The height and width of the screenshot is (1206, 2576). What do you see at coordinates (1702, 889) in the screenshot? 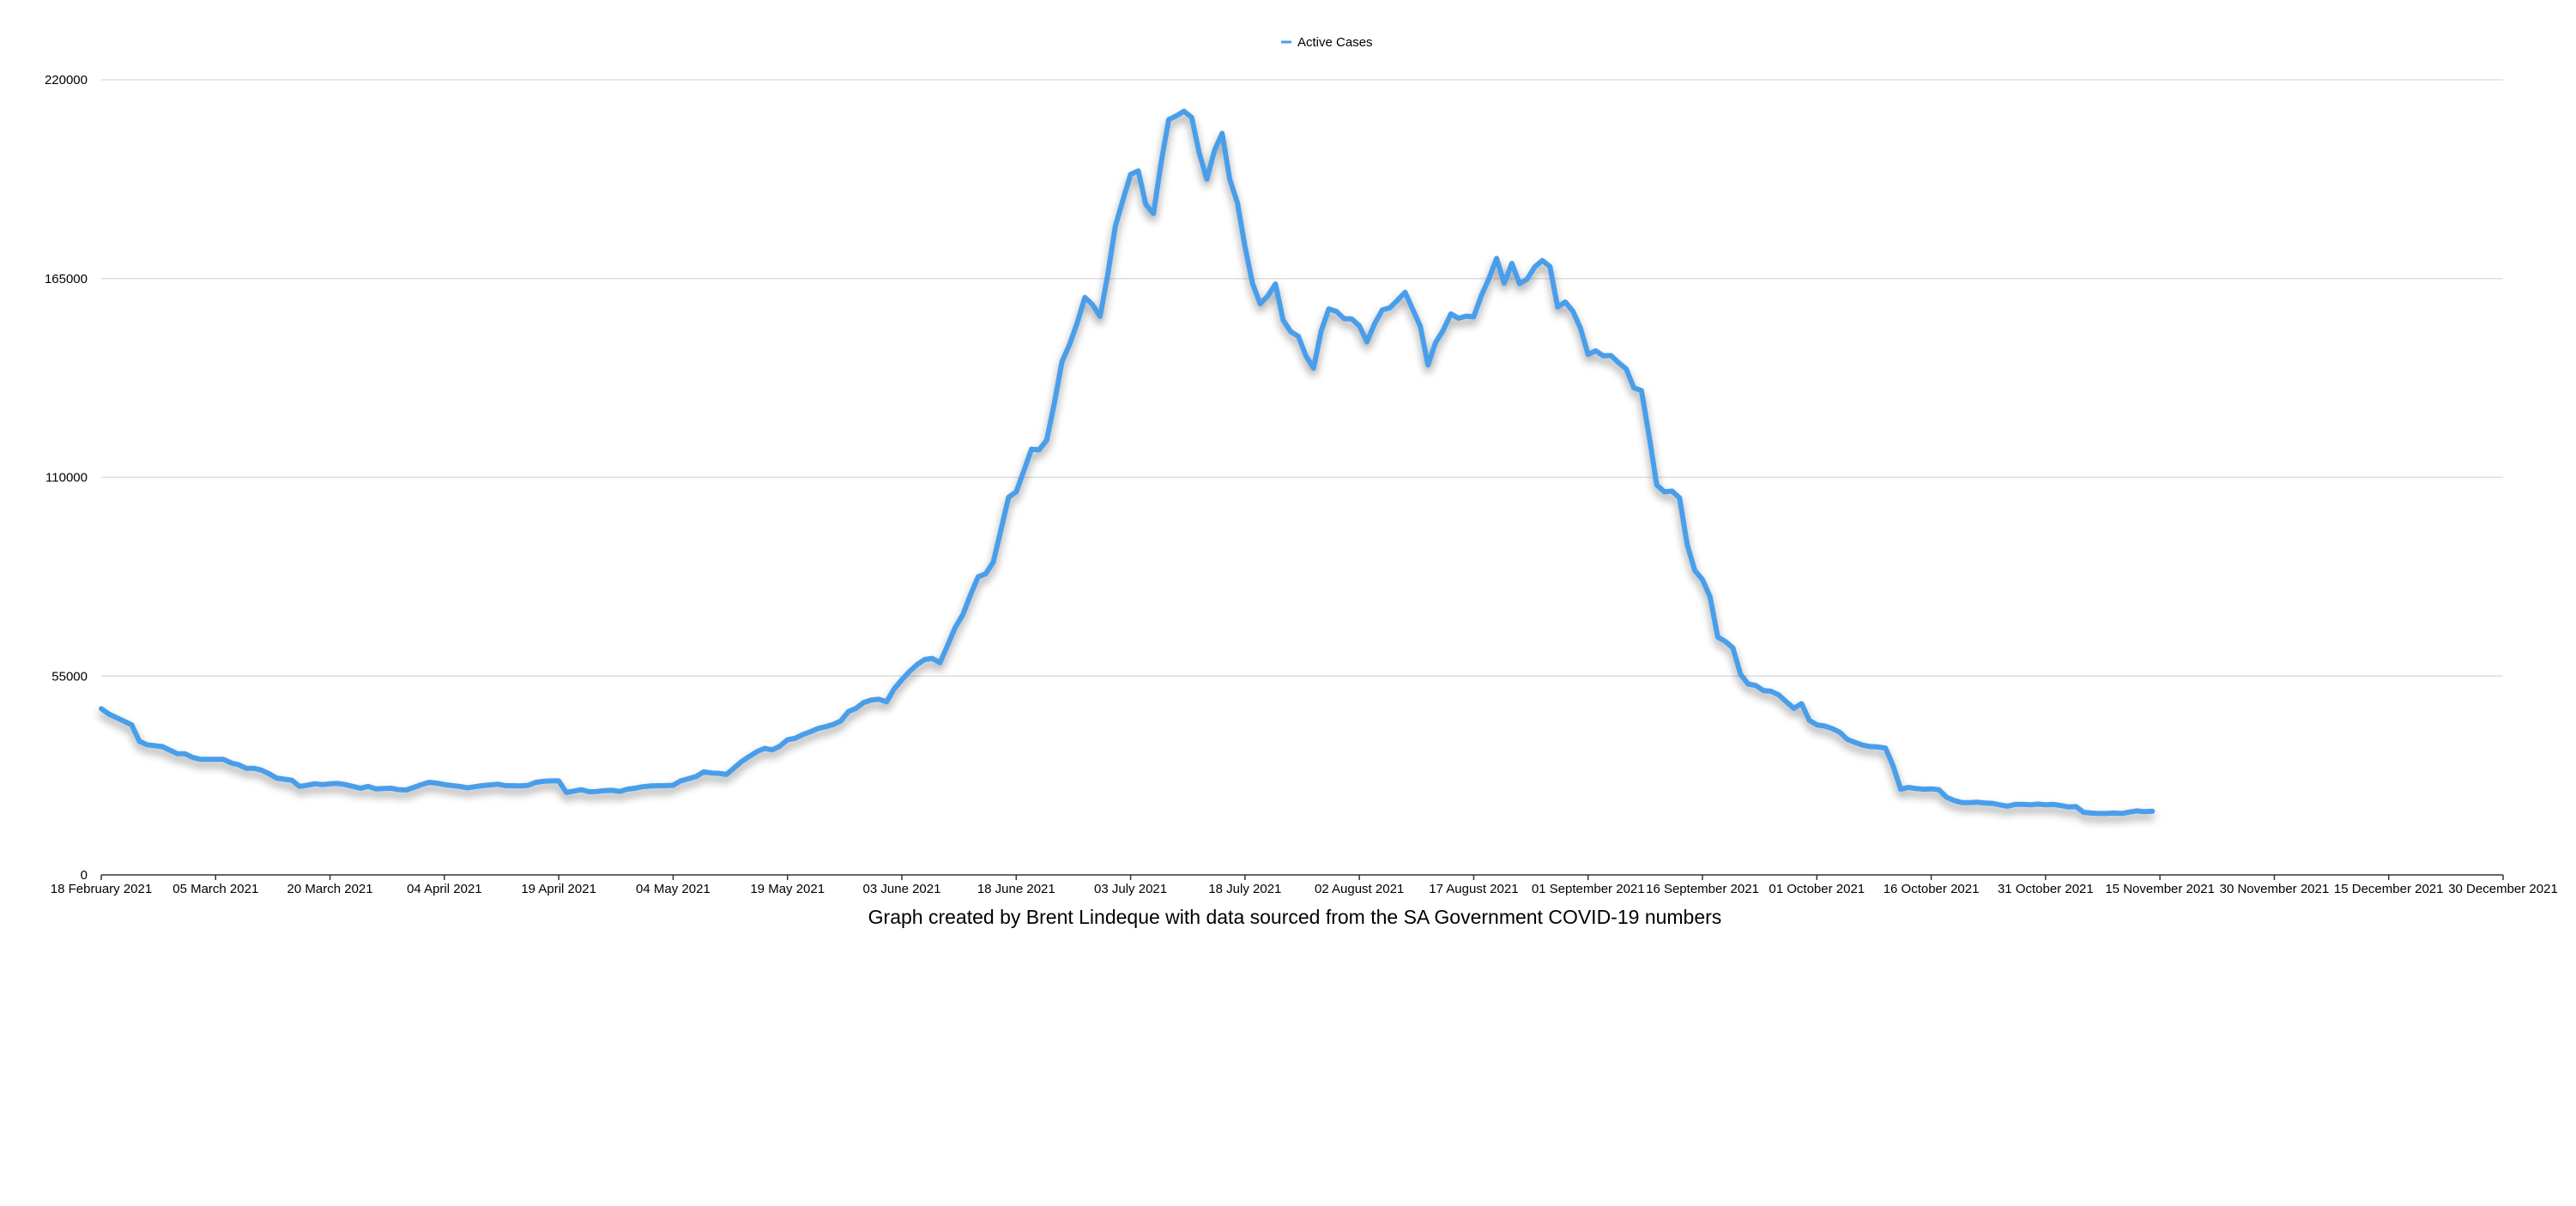
I see `x-tick-label: 16 September 2021` at bounding box center [1702, 889].